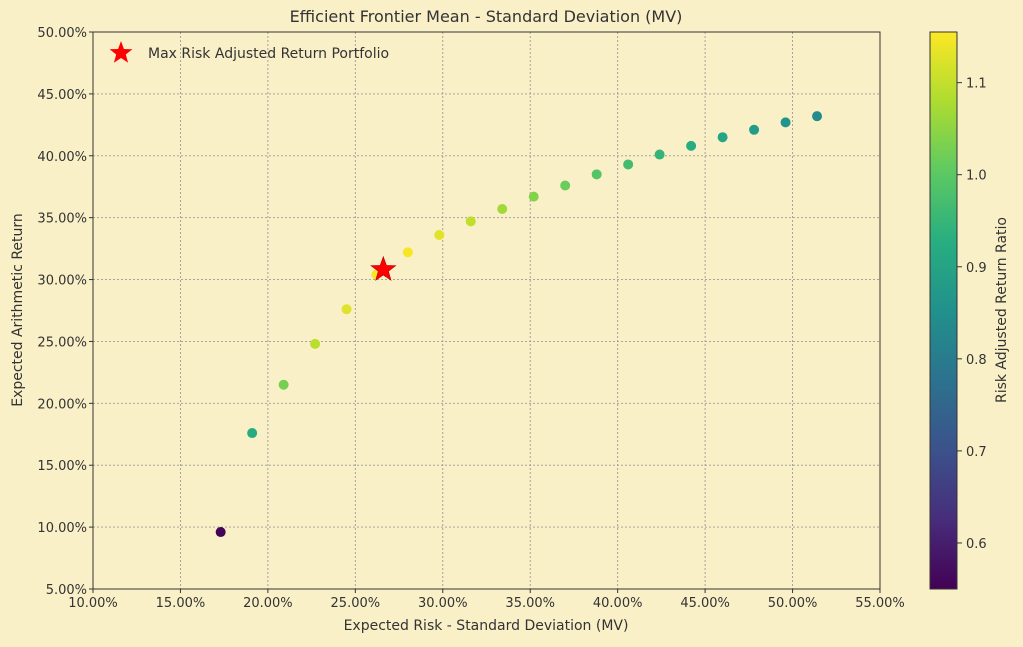 The height and width of the screenshot is (647, 1023). What do you see at coordinates (705, 603) in the screenshot?
I see `x-tick-label: 45.00%` at bounding box center [705, 603].